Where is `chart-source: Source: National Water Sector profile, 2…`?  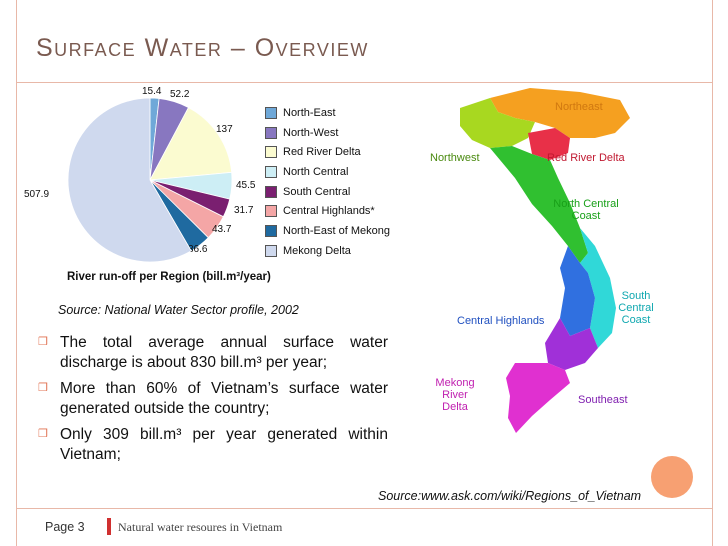
chart-source: Source: National Water Sector profile, 2… is located at coordinates (178, 310).